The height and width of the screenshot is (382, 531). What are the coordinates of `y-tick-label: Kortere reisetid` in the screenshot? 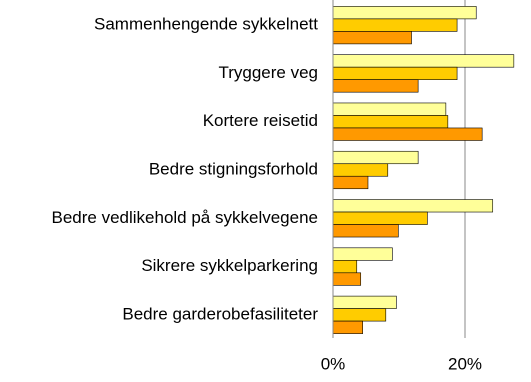 It's located at (260, 120).